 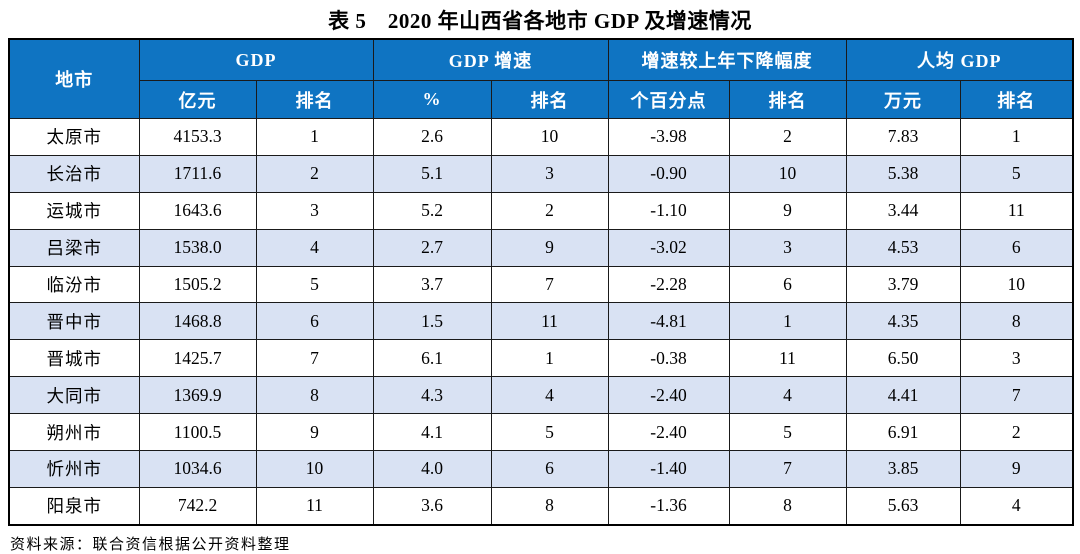 I want to click on table-row: 吕梁市 1538.0 4 2.7 9 -3.02 3 4.53 6, so click(x=541, y=247).